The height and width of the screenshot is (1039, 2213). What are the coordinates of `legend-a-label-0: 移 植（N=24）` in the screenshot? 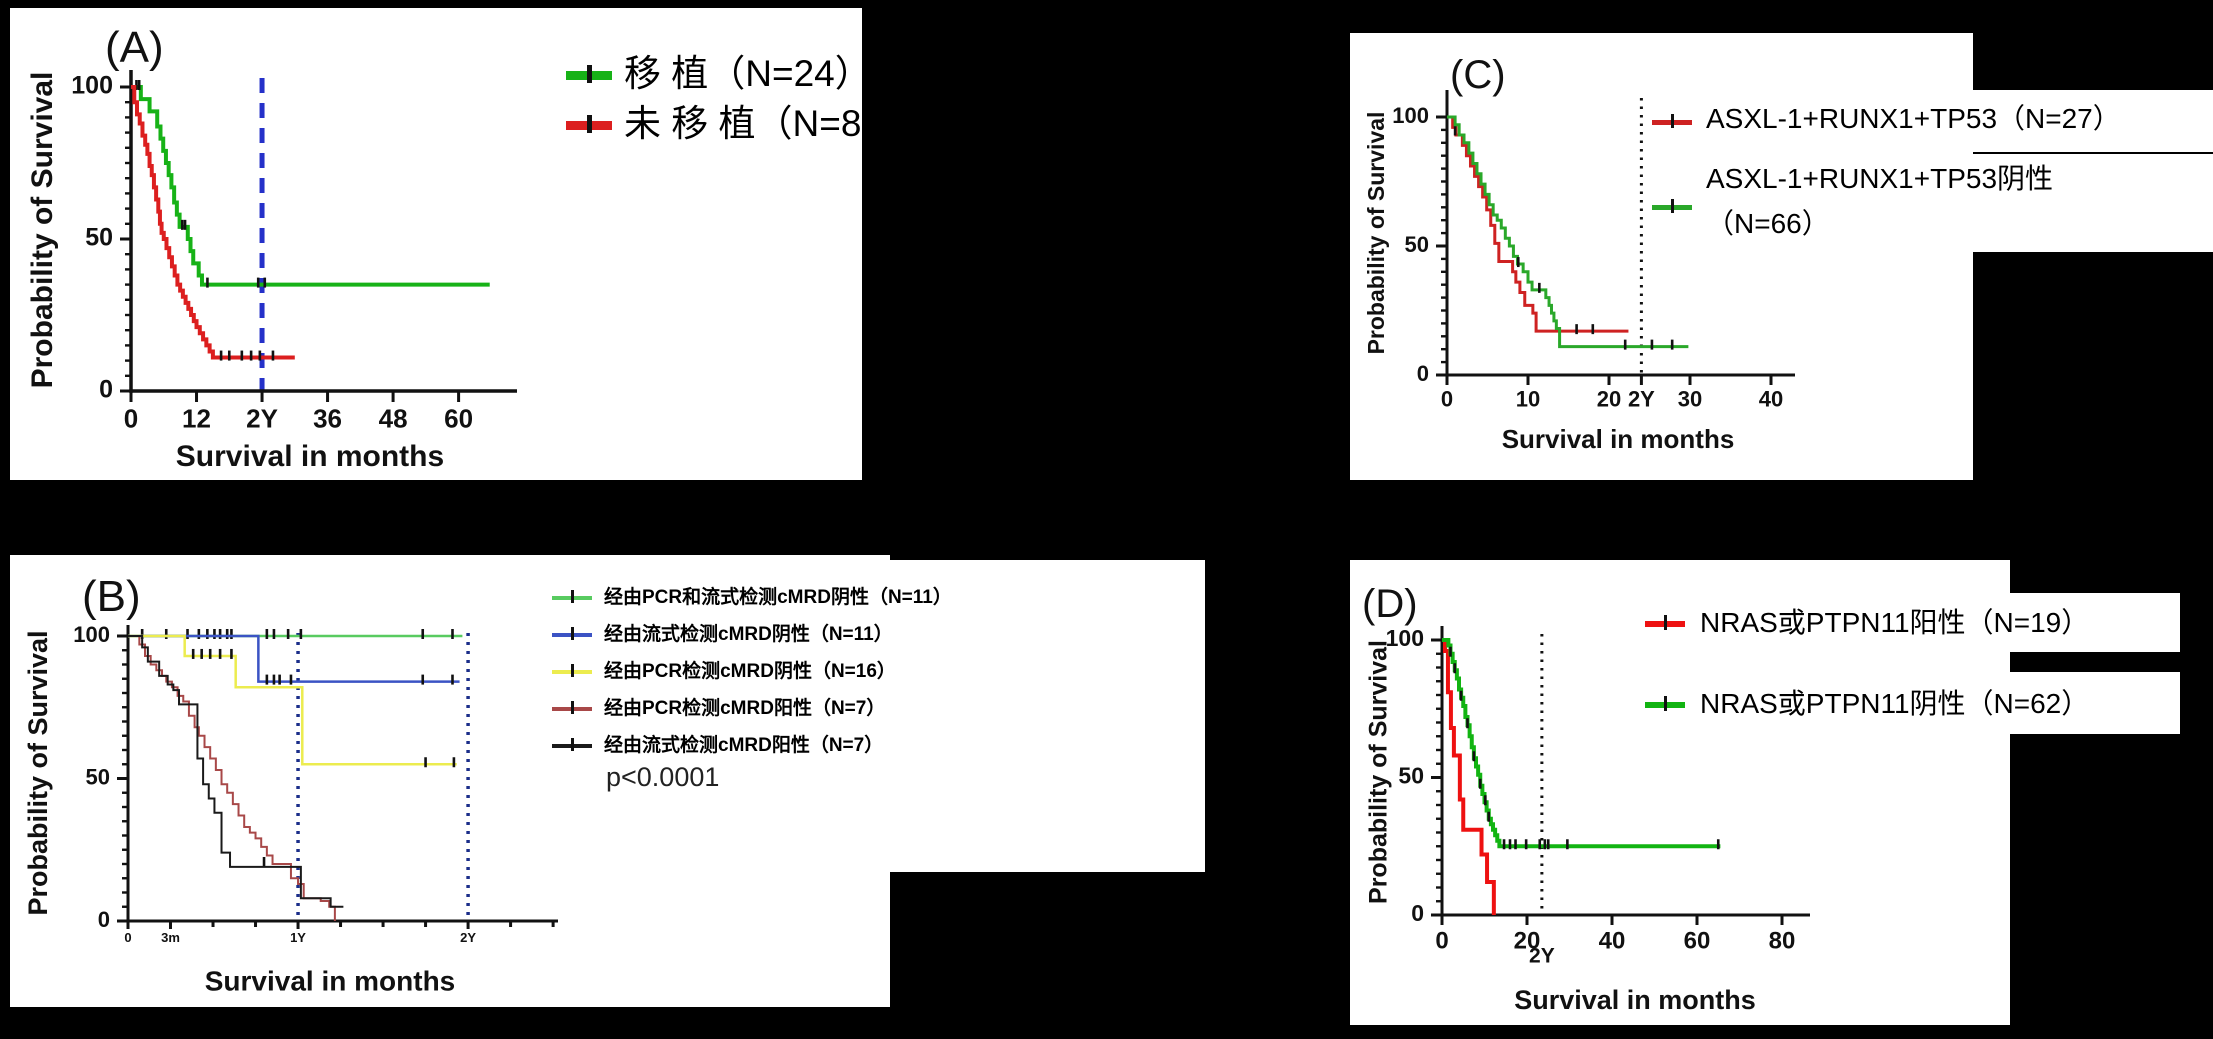 It's located at (748, 73).